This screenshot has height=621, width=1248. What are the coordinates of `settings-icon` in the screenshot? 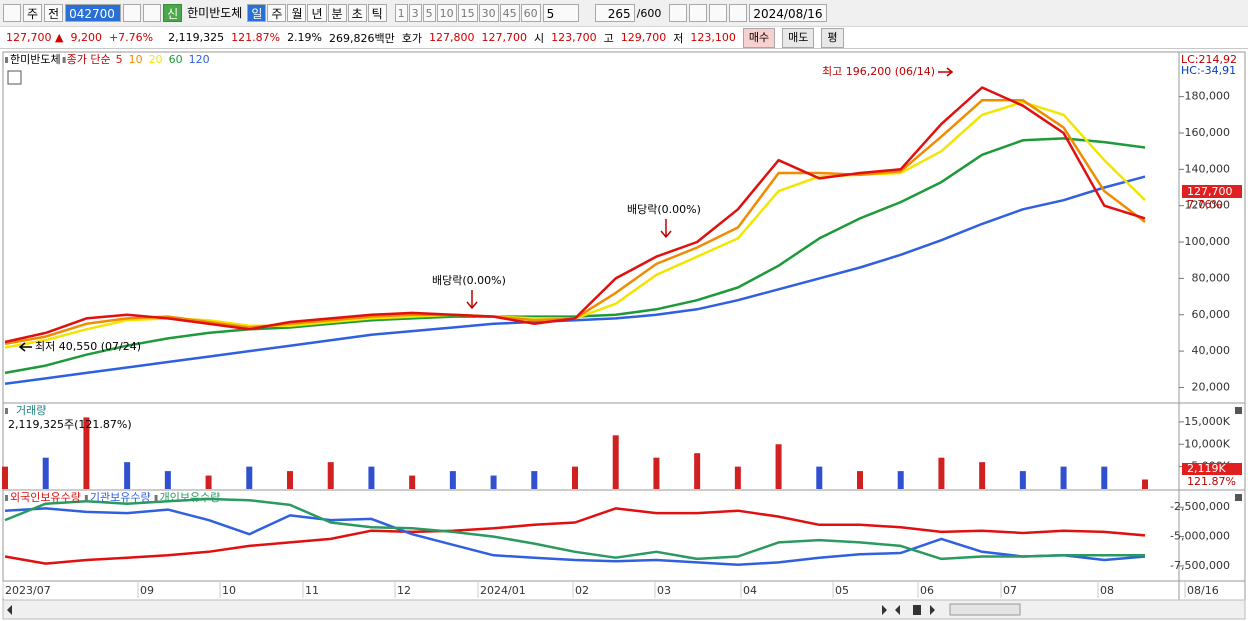 It's located at (738, 13).